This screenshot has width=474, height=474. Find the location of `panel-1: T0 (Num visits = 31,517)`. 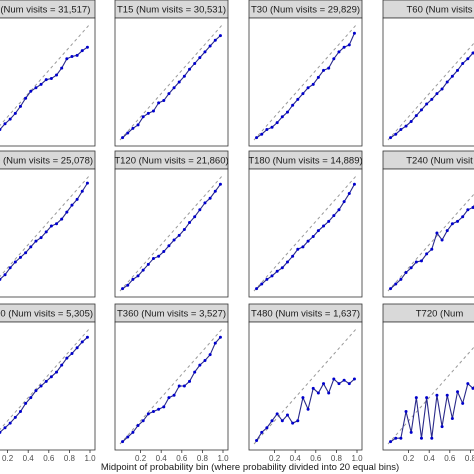

panel-1: T0 (Num visits = 31,517) is located at coordinates (48, 73).